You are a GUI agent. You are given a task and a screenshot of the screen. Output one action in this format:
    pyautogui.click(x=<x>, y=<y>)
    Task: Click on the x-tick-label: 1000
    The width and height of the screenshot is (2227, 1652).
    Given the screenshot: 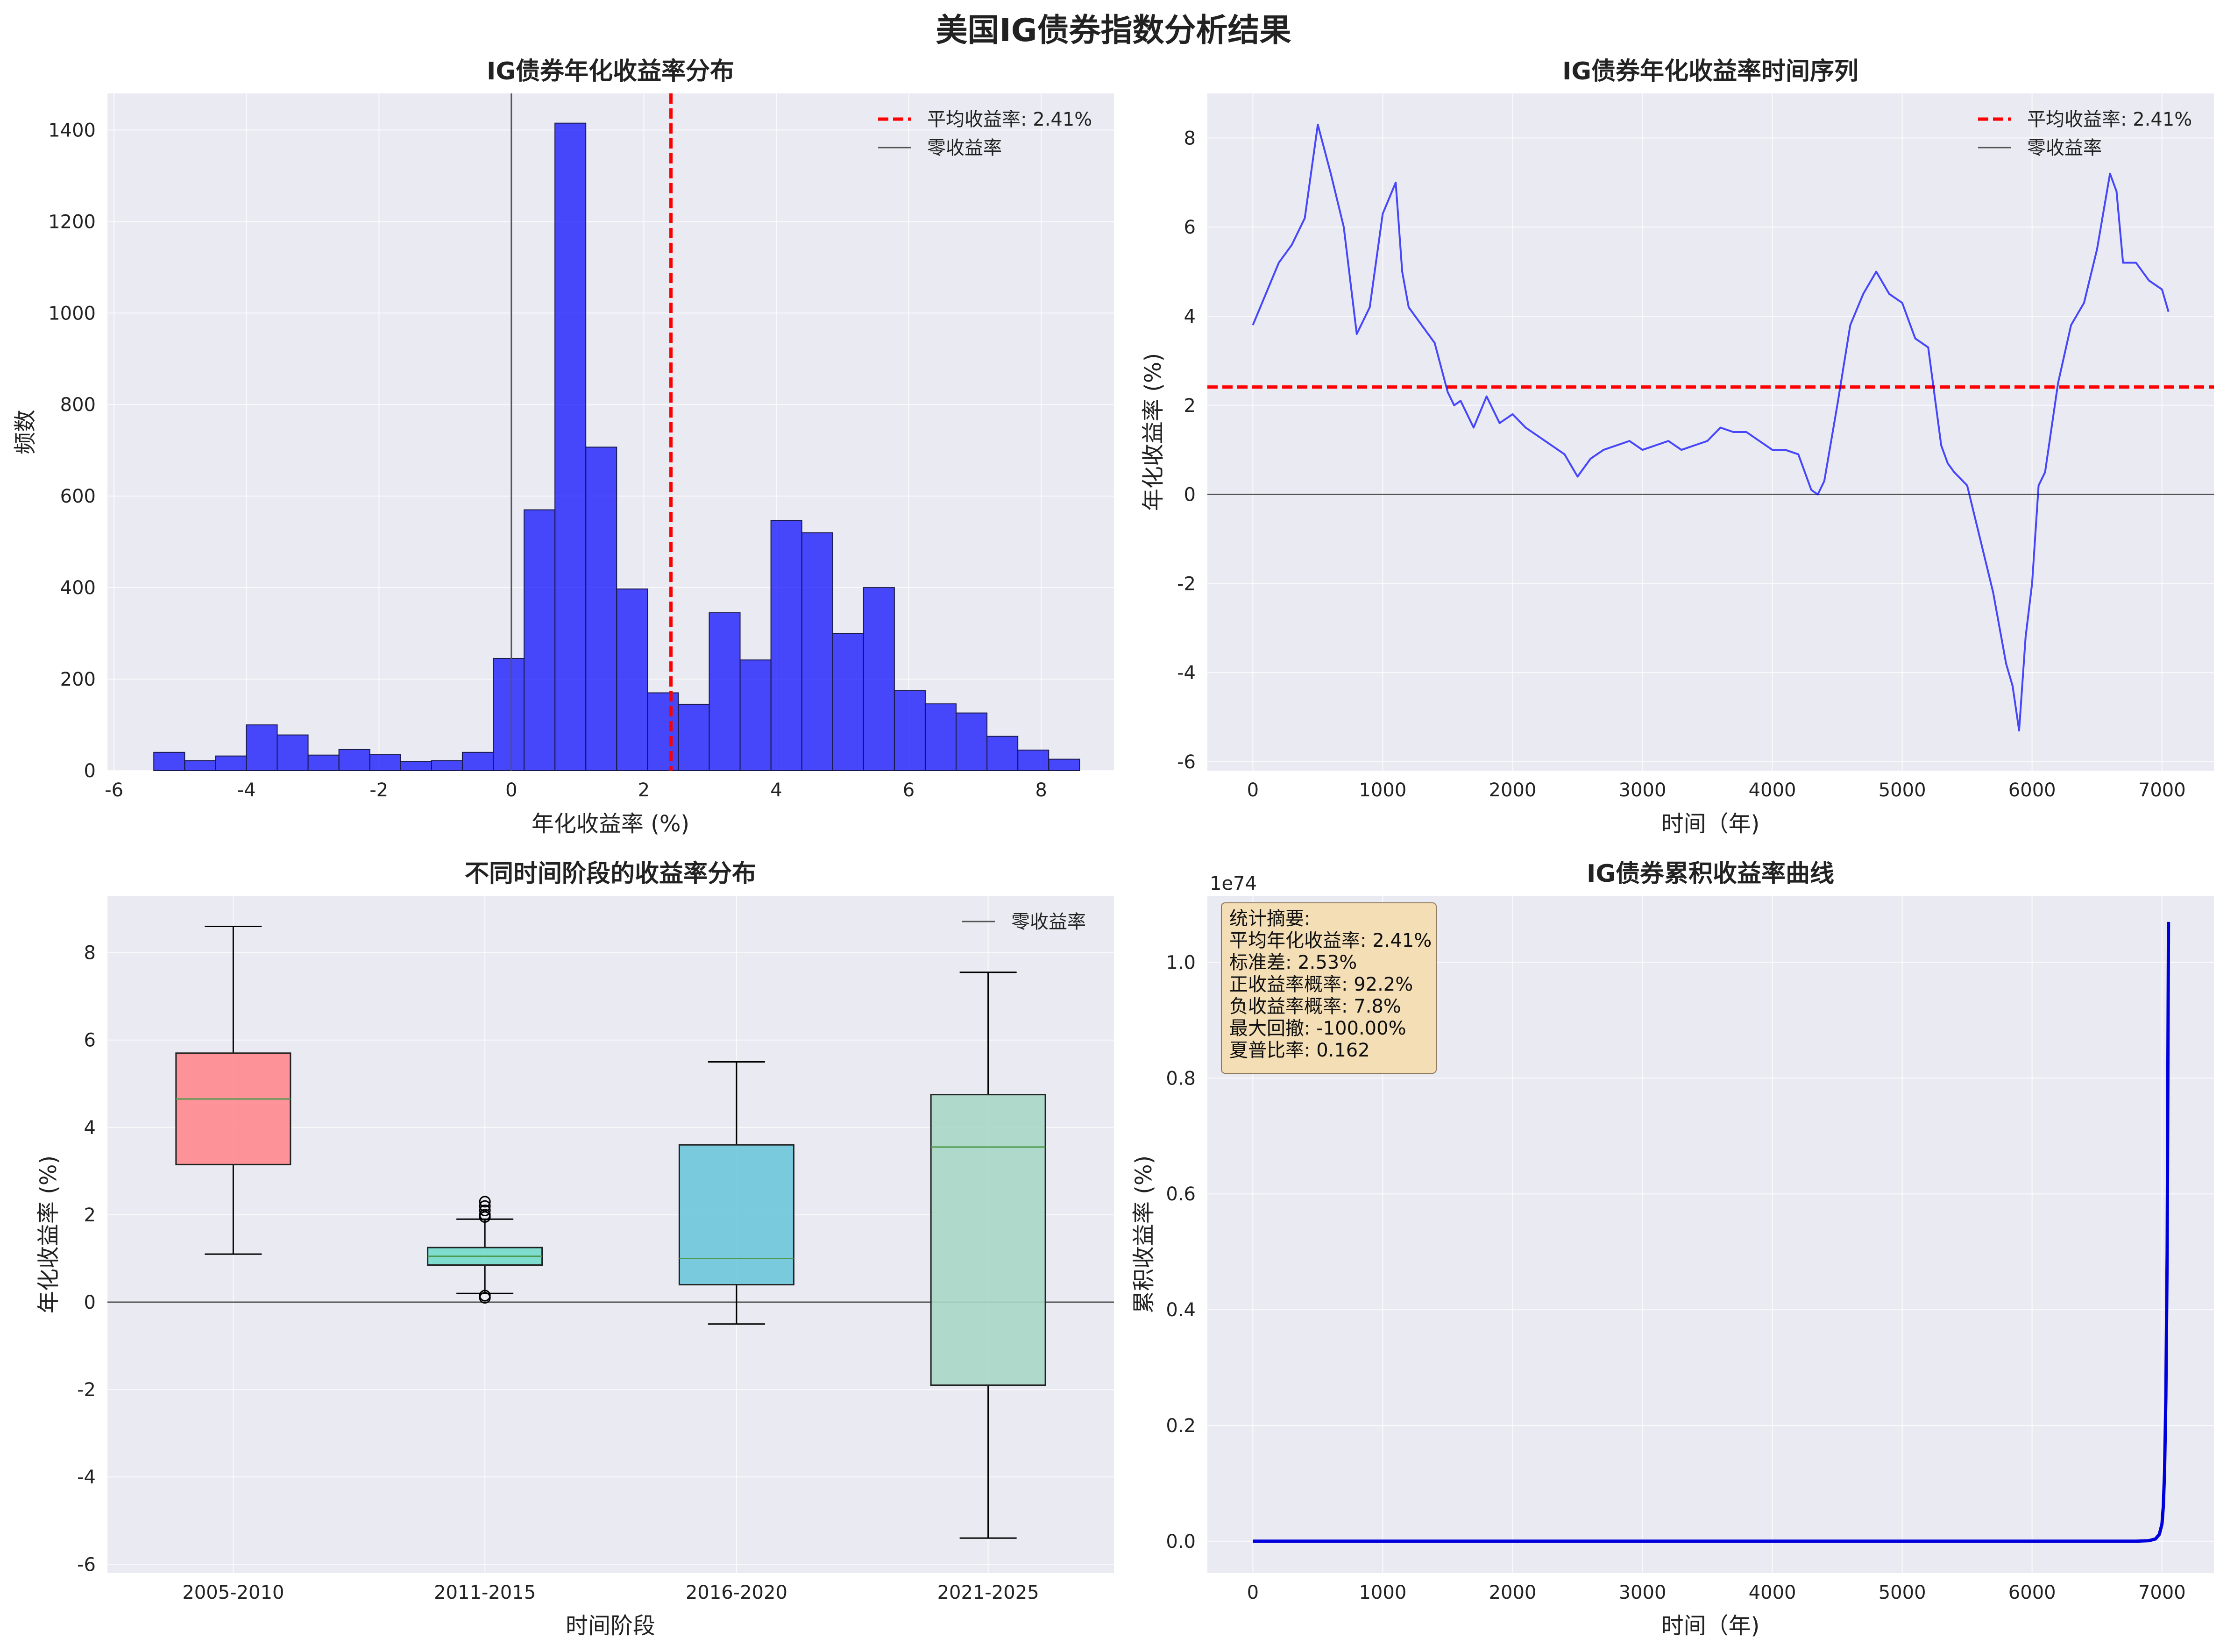 What is the action you would take?
    pyautogui.click(x=1382, y=790)
    